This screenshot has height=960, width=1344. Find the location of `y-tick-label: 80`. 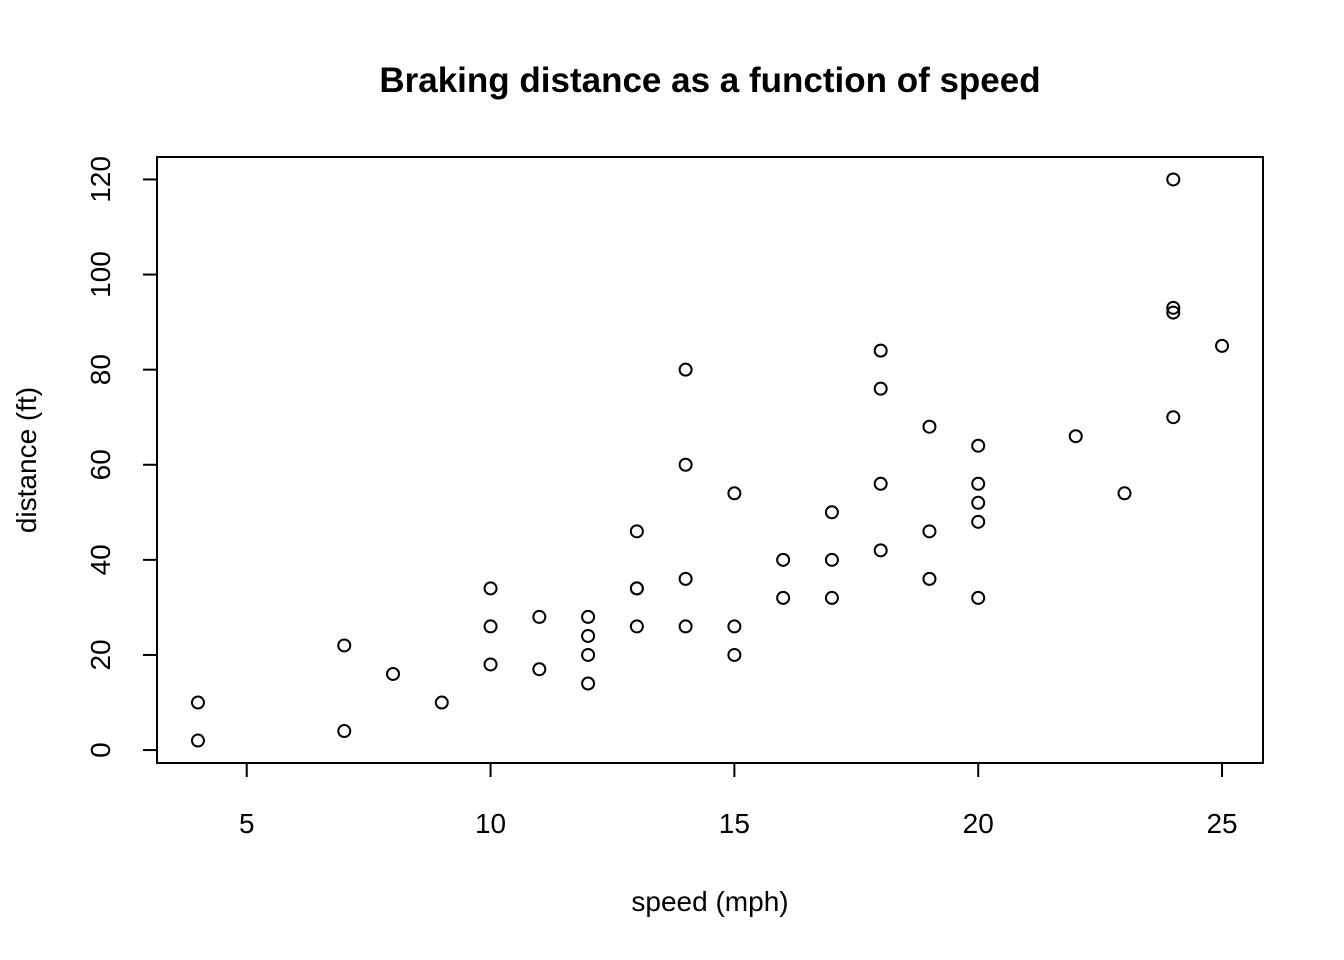

y-tick-label: 80 is located at coordinates (100, 369).